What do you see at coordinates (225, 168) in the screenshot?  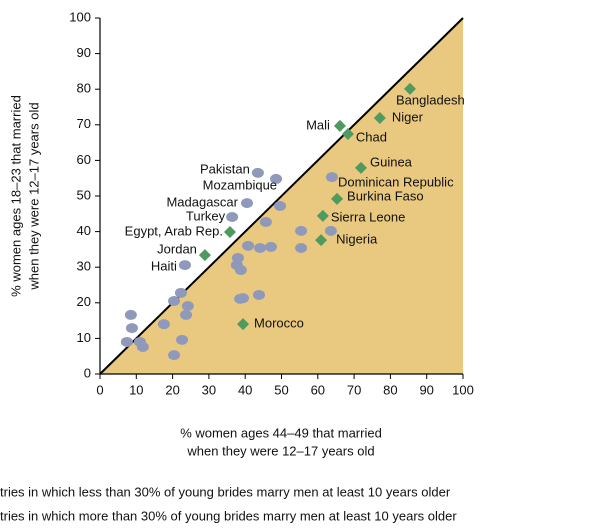 I see `point-label: Pakistan` at bounding box center [225, 168].